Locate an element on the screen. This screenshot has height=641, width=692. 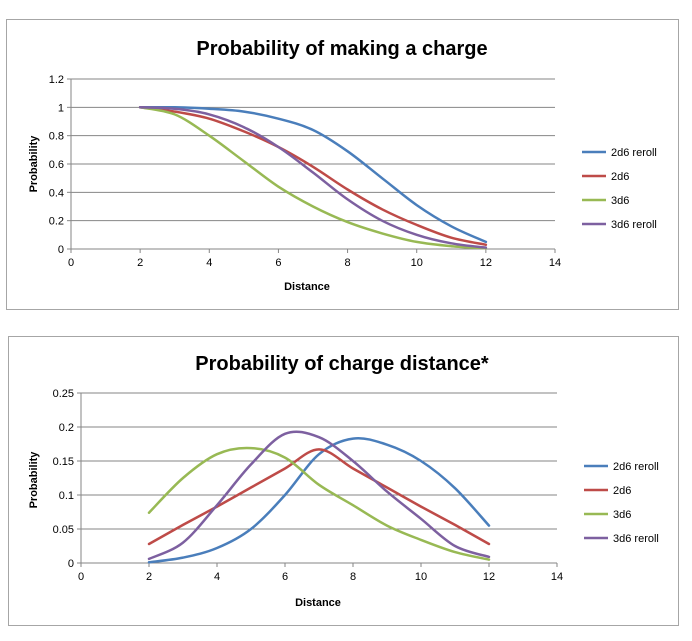
y-tick-label: 0.1 is located at coordinates (66, 496).